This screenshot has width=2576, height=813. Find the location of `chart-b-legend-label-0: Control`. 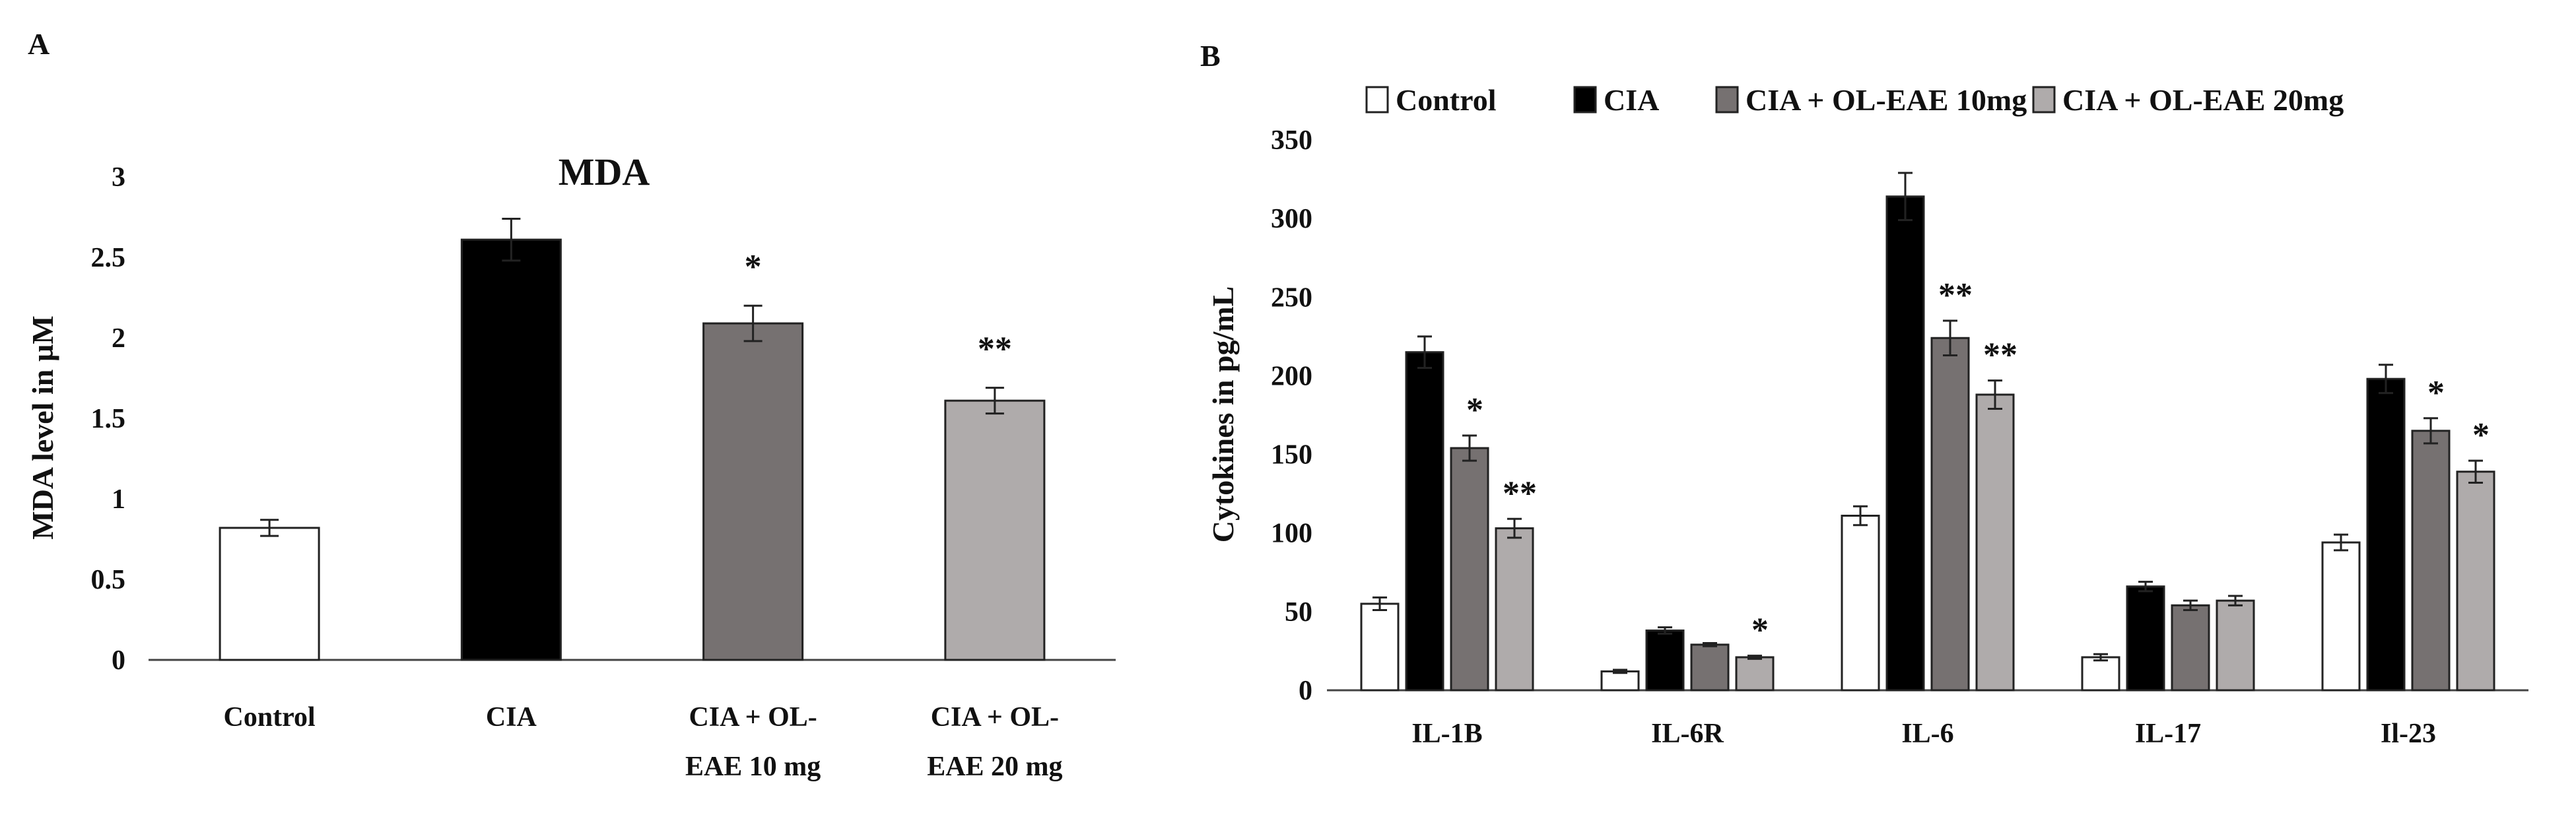

chart-b-legend-label-0: Control is located at coordinates (1447, 100).